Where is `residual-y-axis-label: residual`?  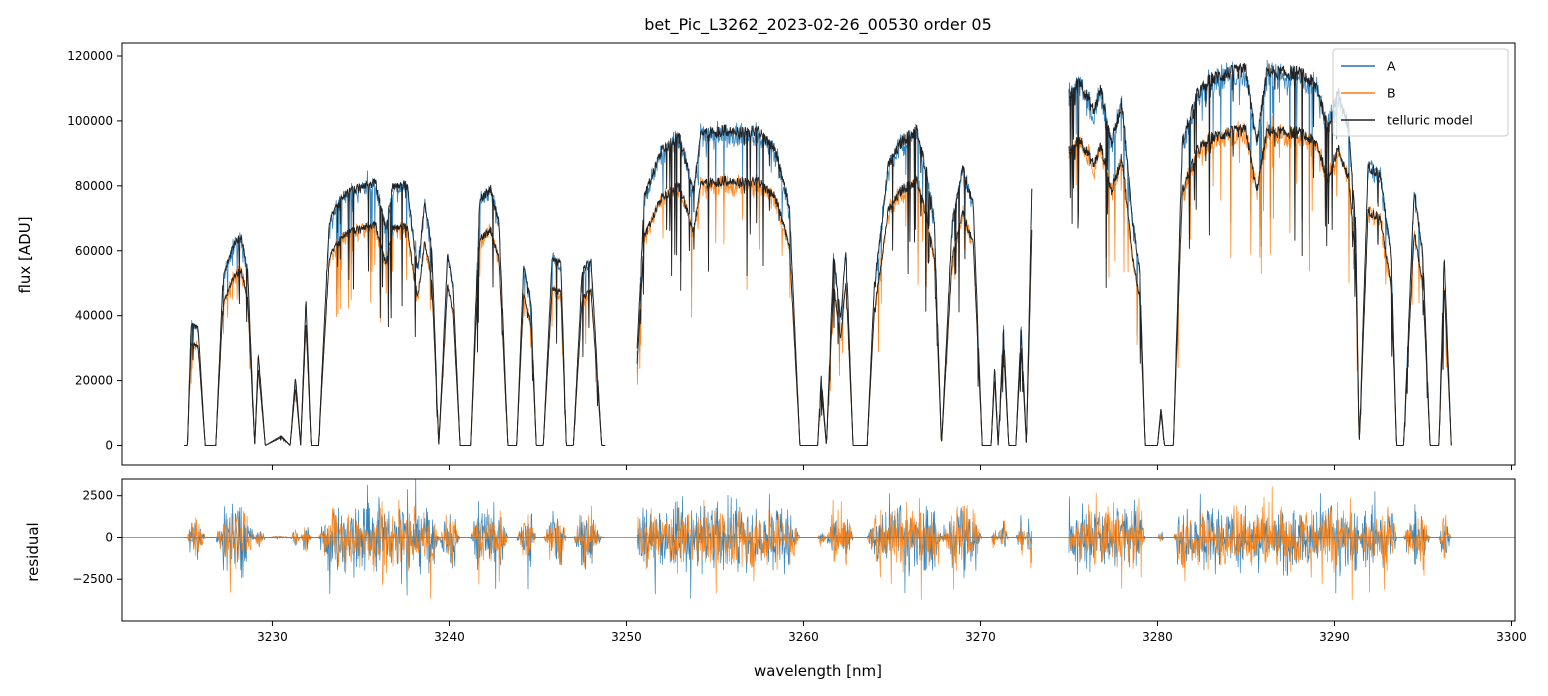
residual-y-axis-label: residual is located at coordinates (33, 551).